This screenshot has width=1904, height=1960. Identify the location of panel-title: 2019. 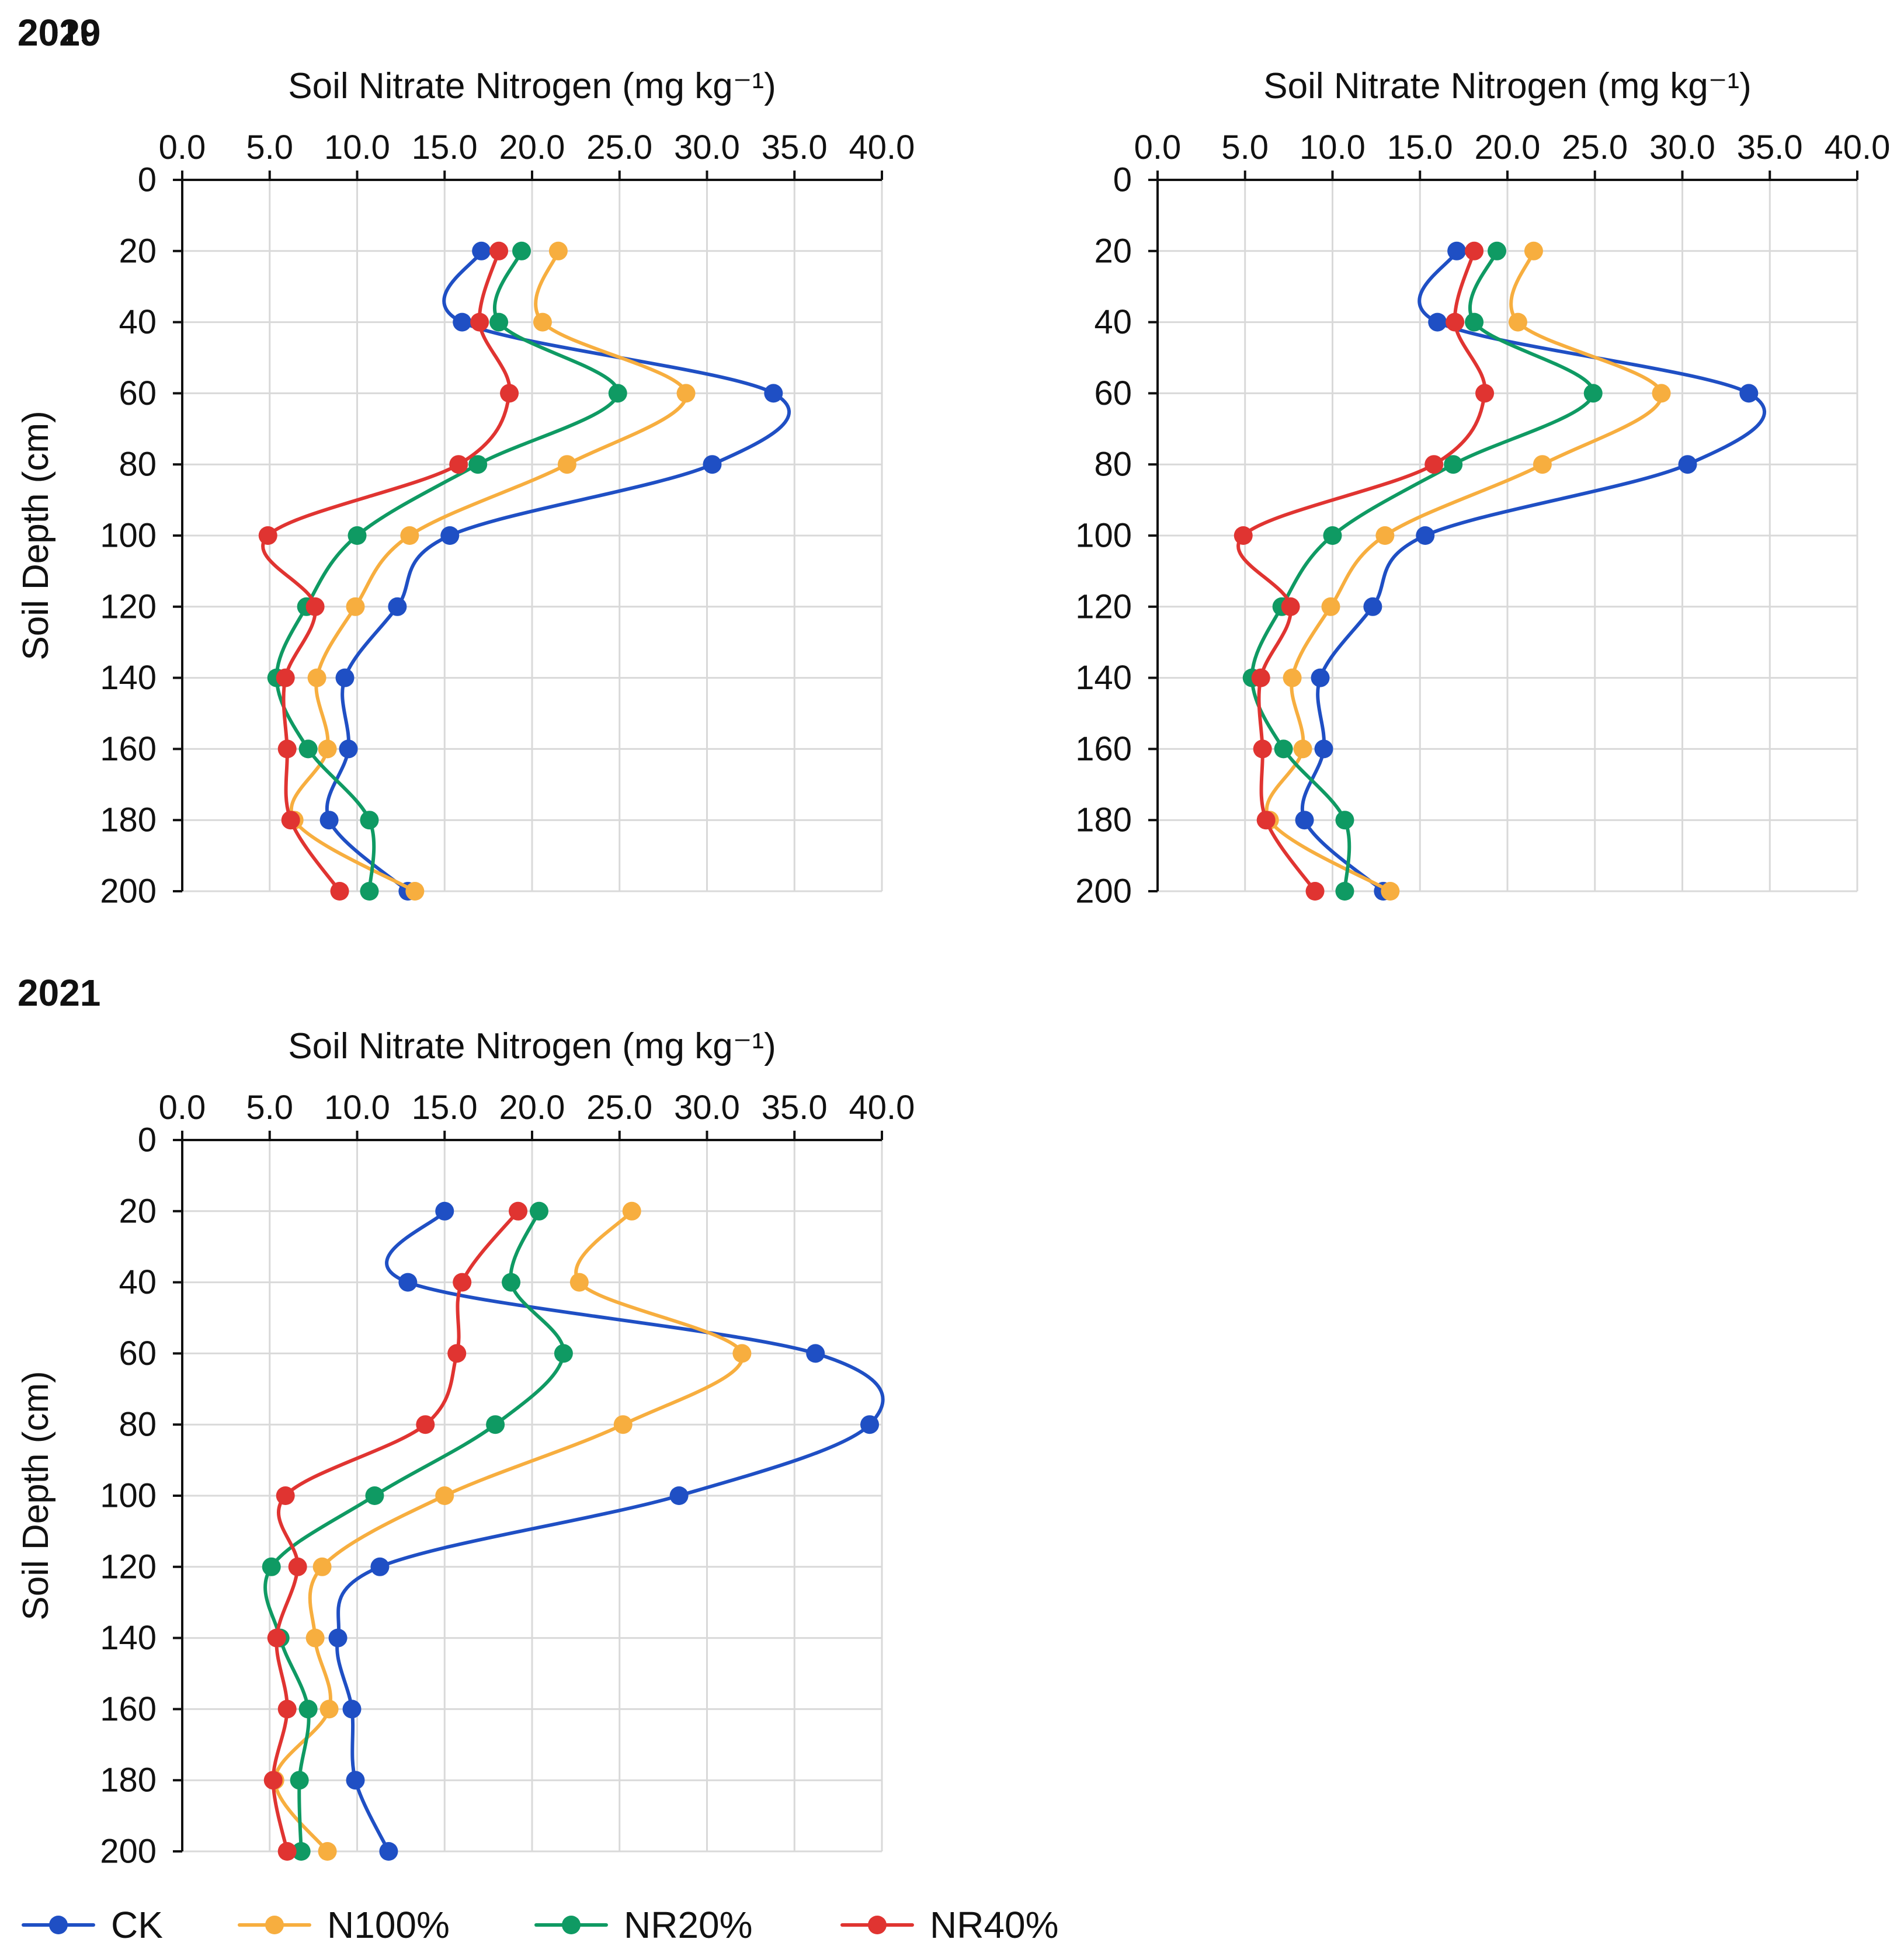
(59, 33).